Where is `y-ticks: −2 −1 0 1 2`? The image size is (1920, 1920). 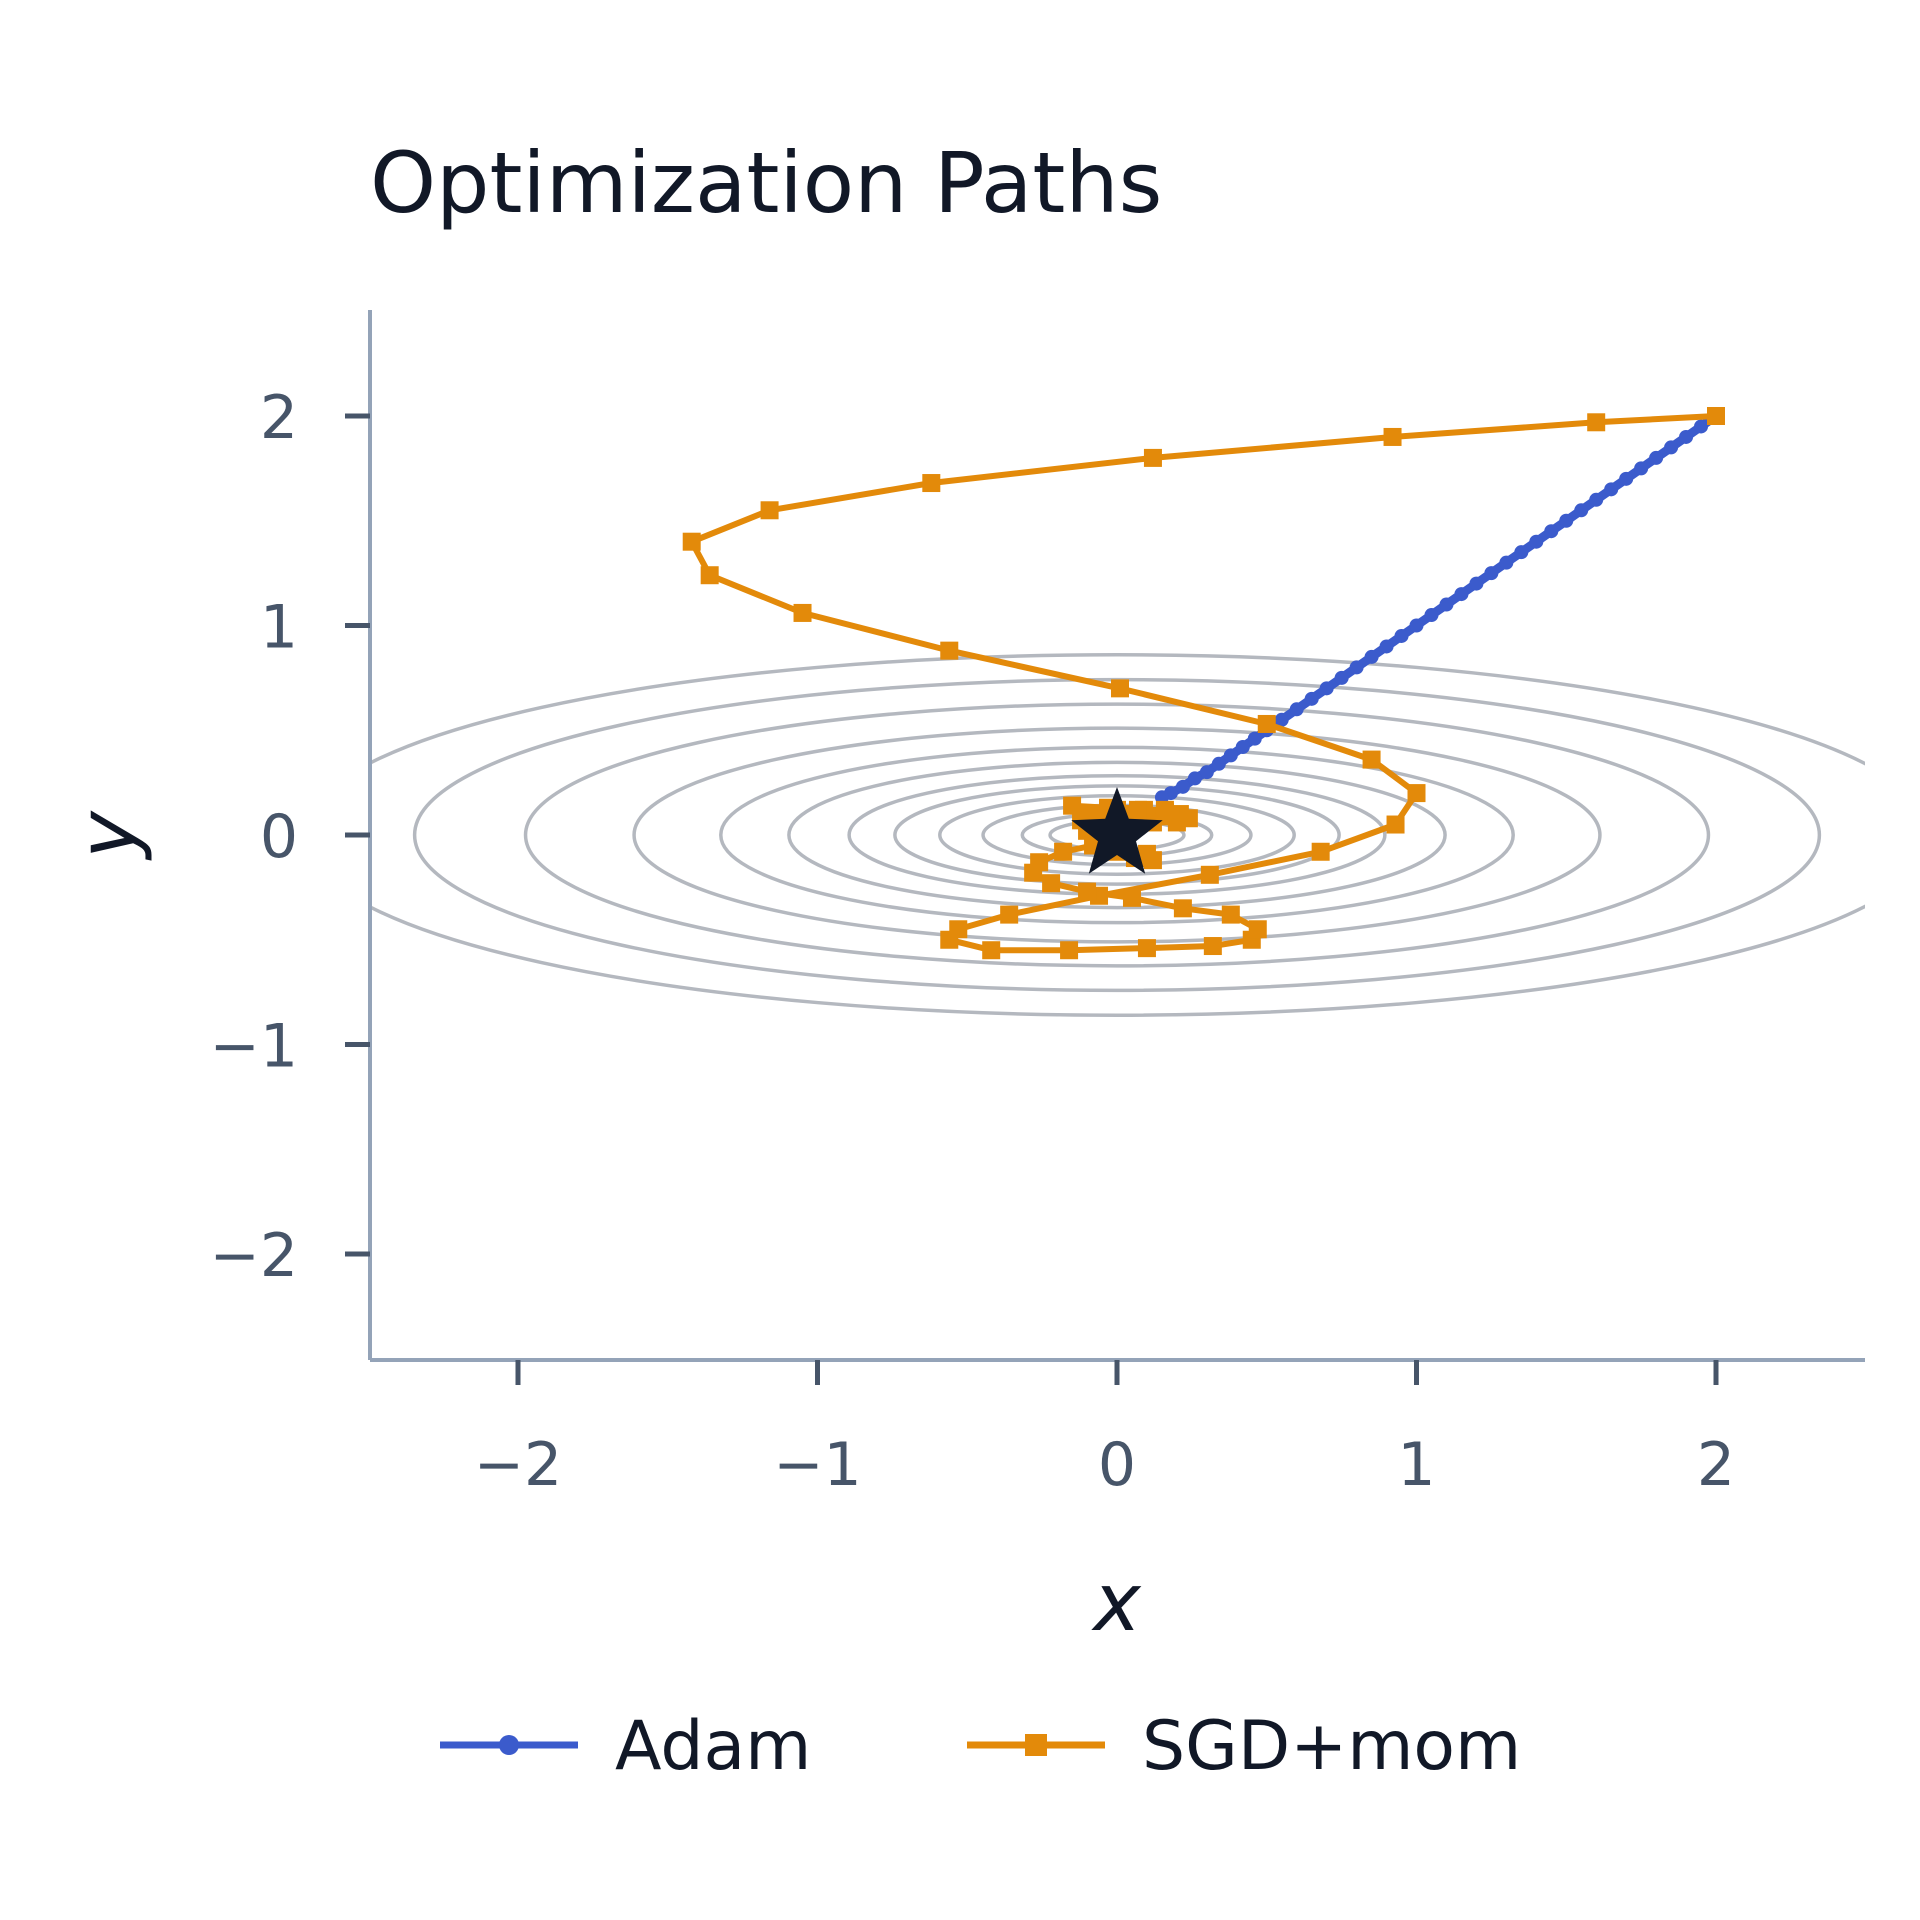
y-ticks: −2 −1 0 1 2 is located at coordinates (290, 837).